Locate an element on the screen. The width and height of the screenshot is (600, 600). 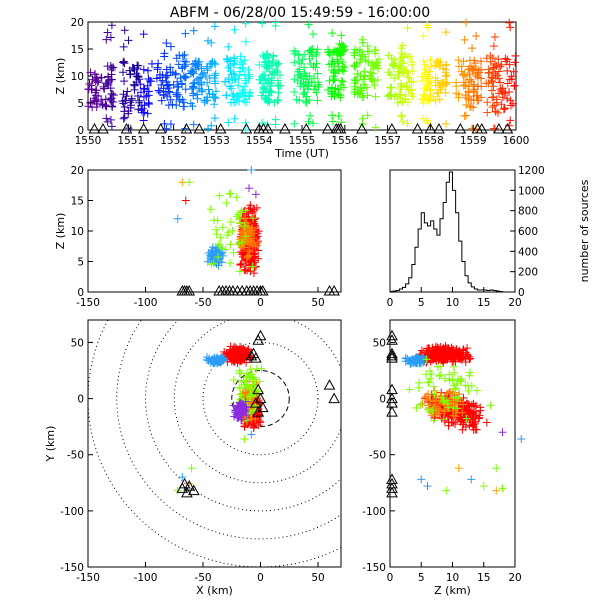
x-tick-label: -150 is located at coordinates (88, 303).